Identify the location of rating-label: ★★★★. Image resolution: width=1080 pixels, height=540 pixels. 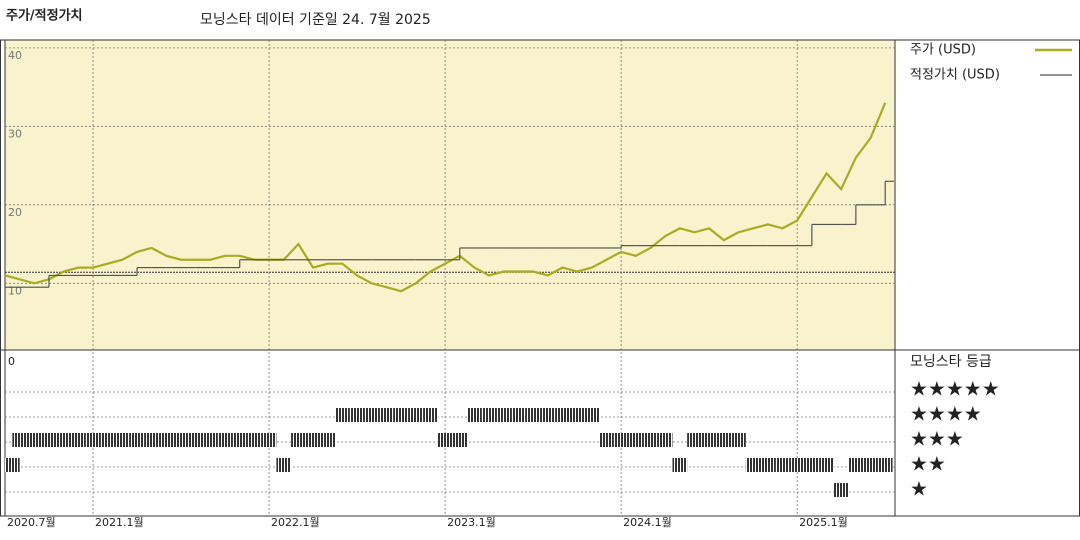
(946, 414).